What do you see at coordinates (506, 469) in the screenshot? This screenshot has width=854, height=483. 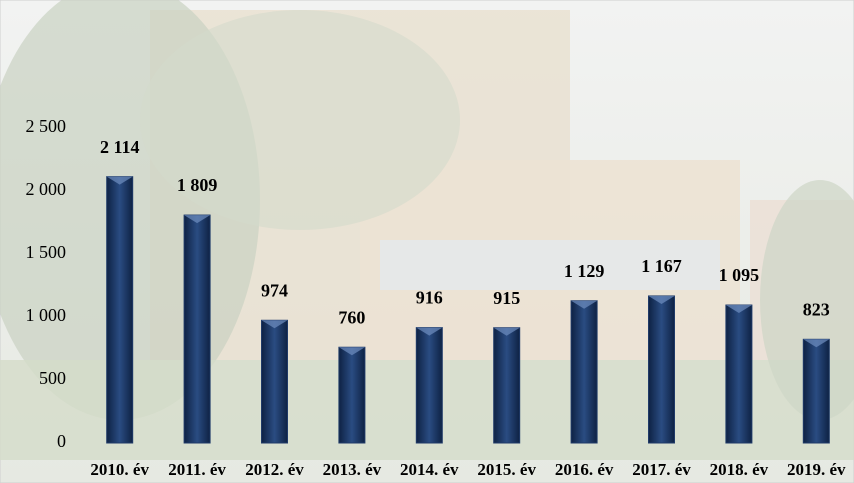 I see `x-tick-label: 2015. év` at bounding box center [506, 469].